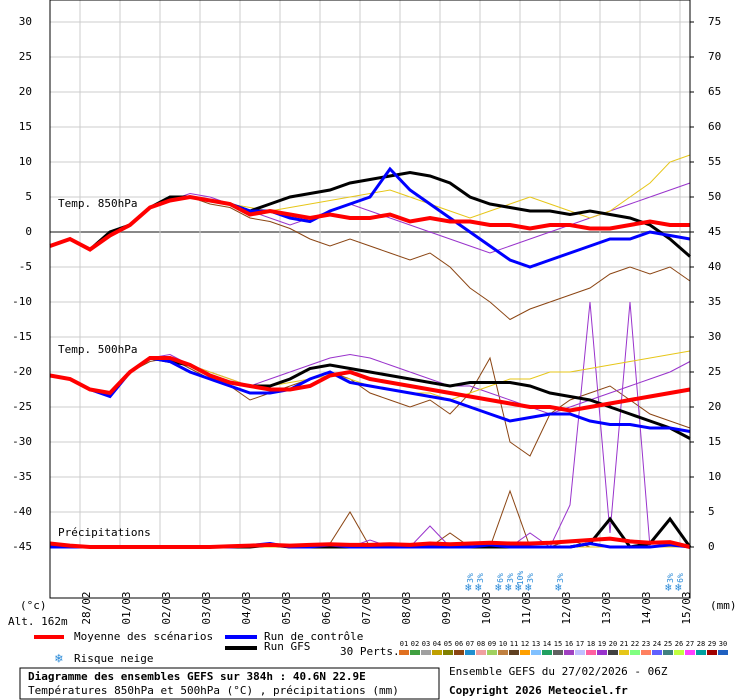 The image size is (740, 700). I want to click on member-label: 27, so click(690, 644).